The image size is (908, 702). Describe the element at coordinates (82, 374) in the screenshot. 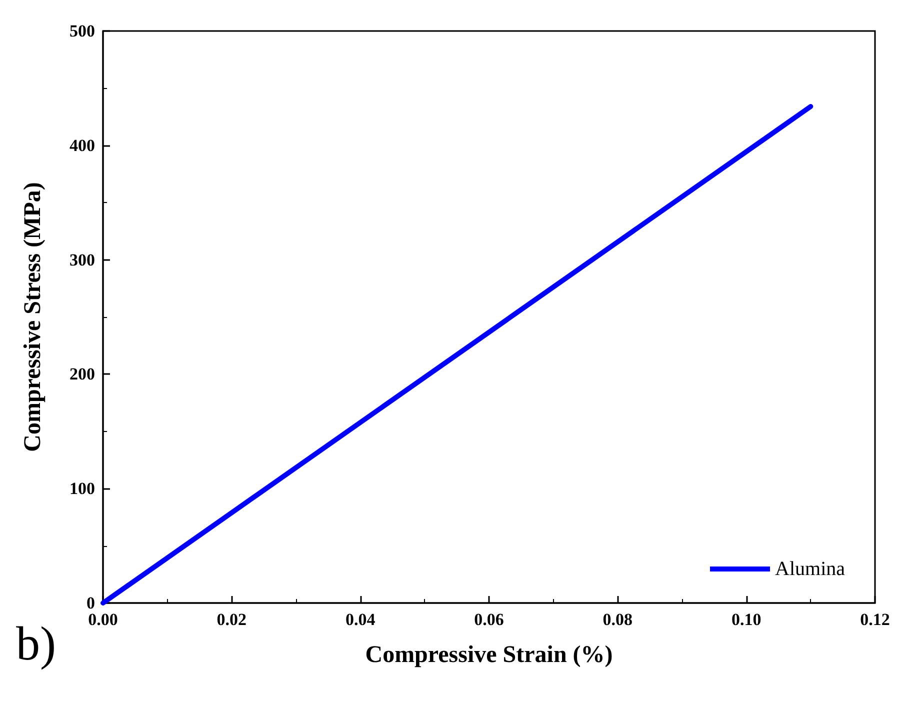

I see `y-tick-label: 200` at that location.